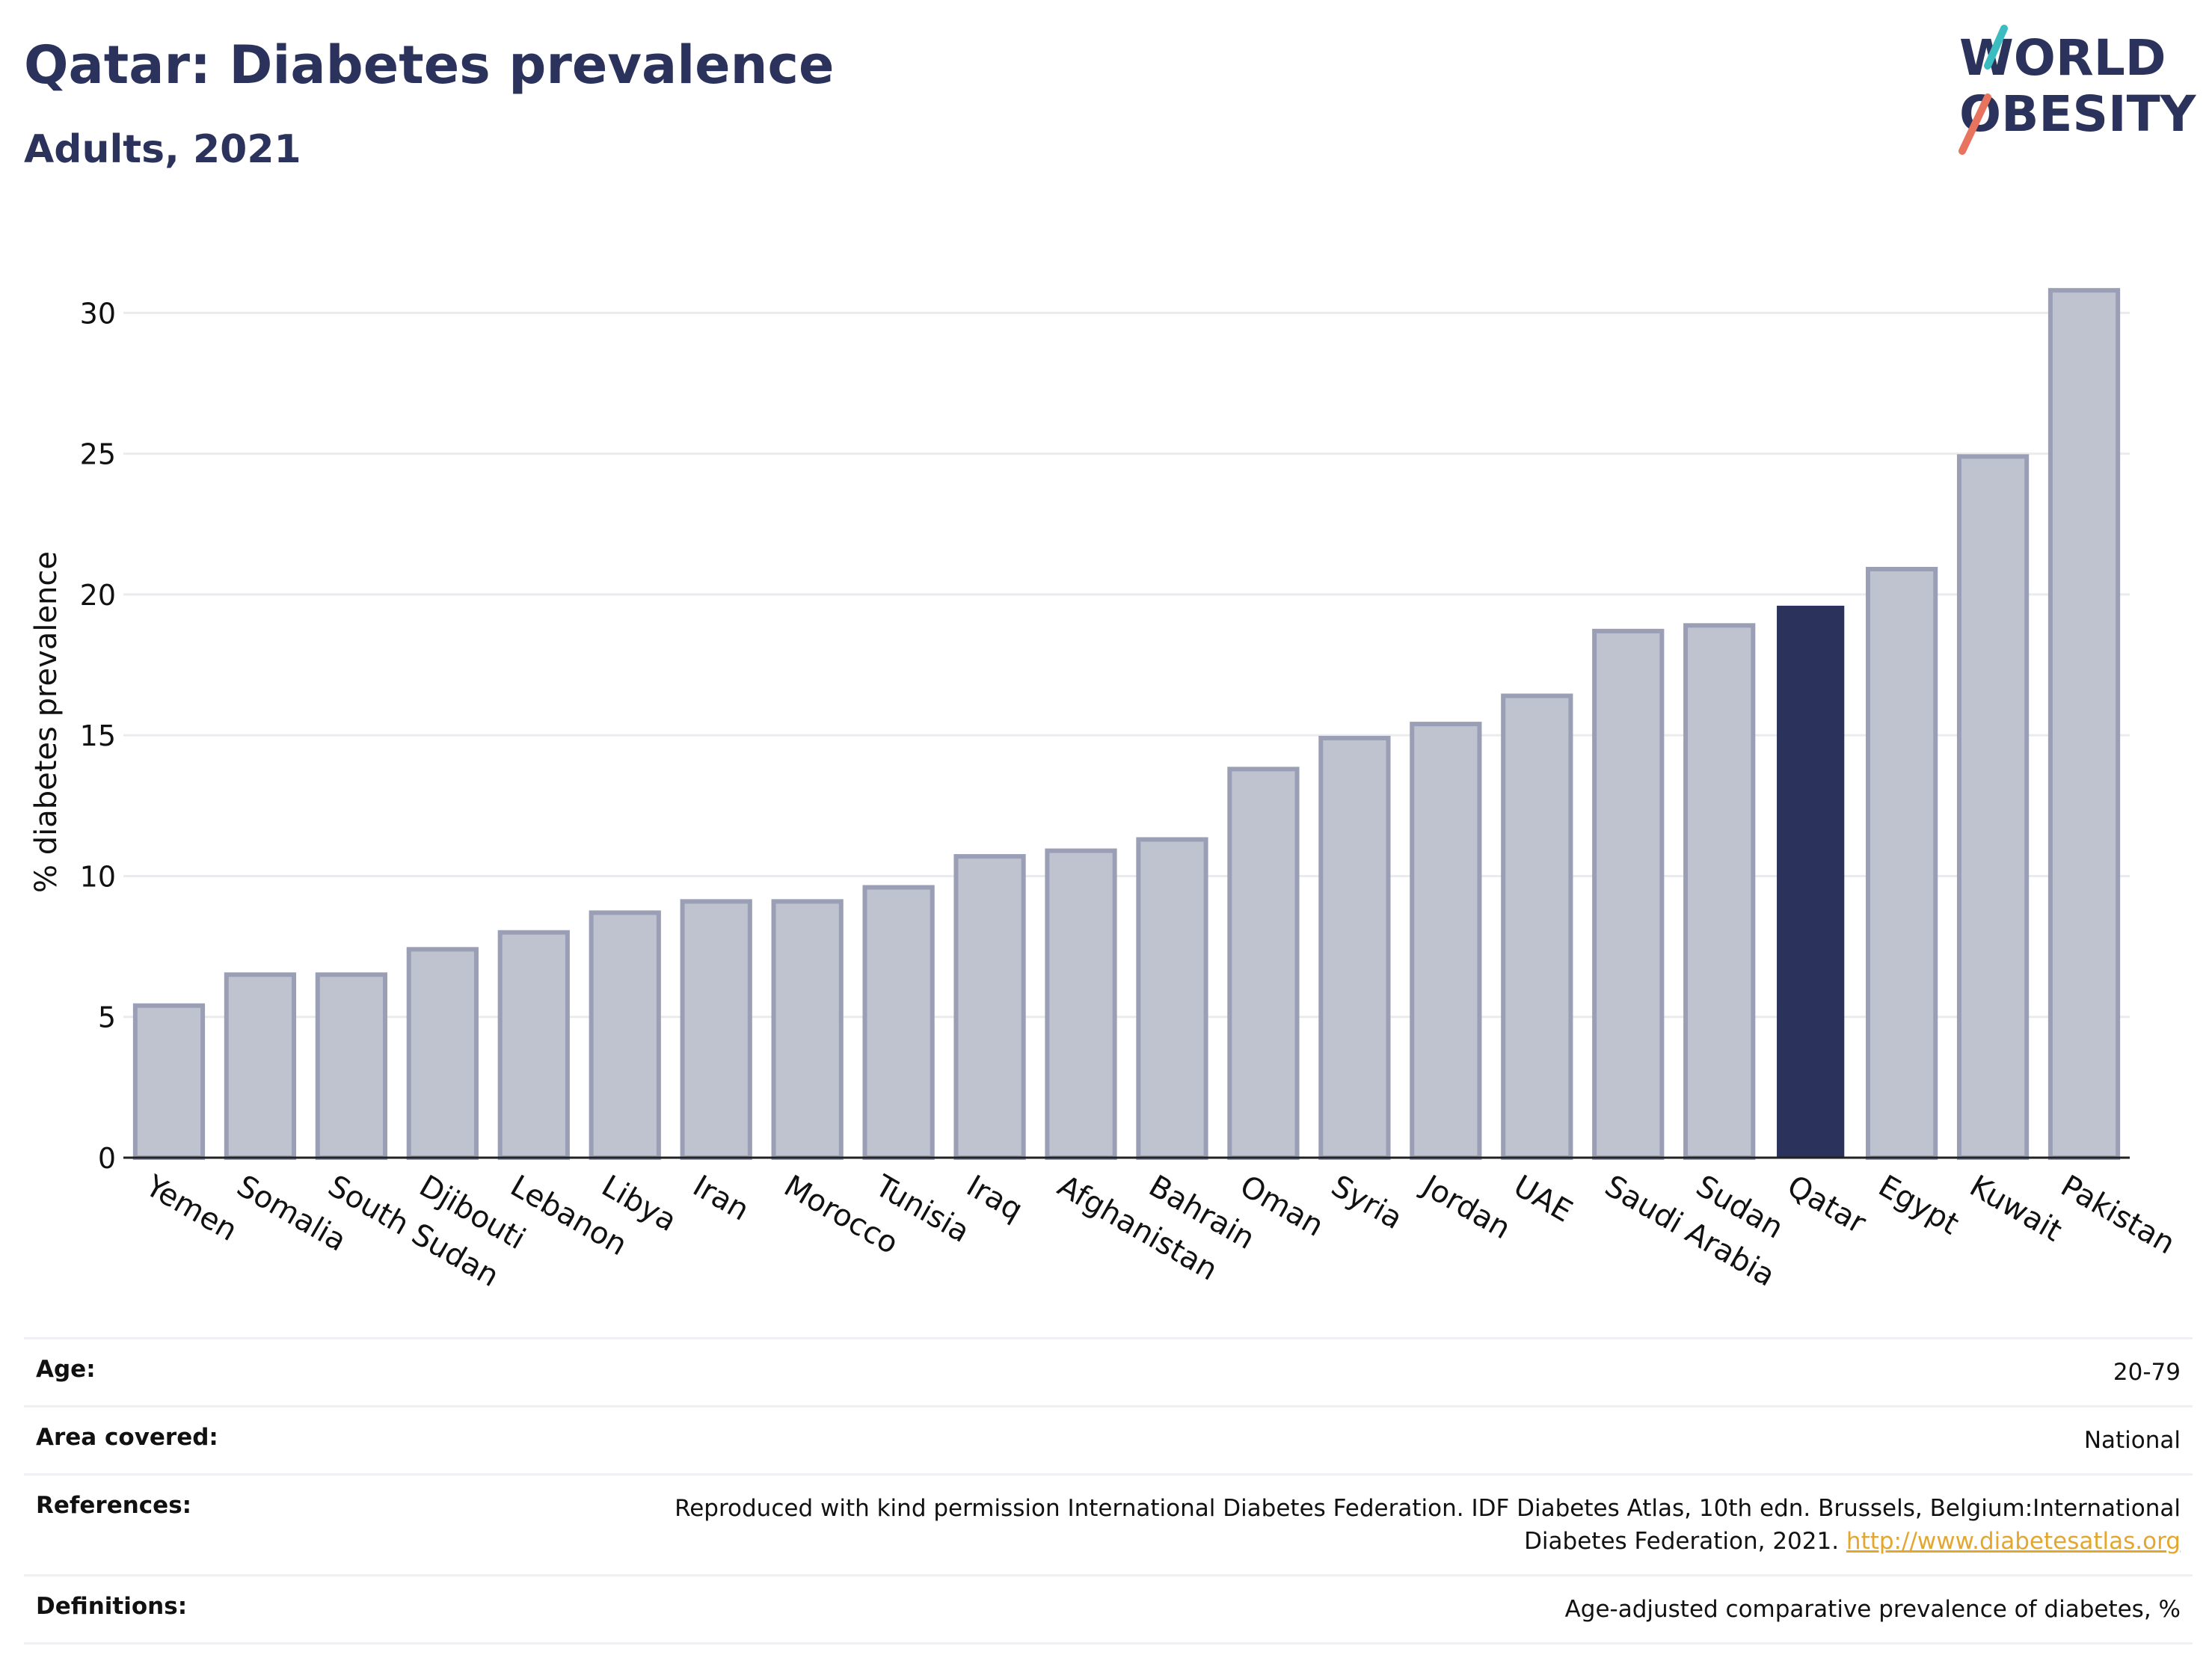 This screenshot has height=1655, width=2212. I want to click on area-covered-label: Area covered:, so click(127, 1437).